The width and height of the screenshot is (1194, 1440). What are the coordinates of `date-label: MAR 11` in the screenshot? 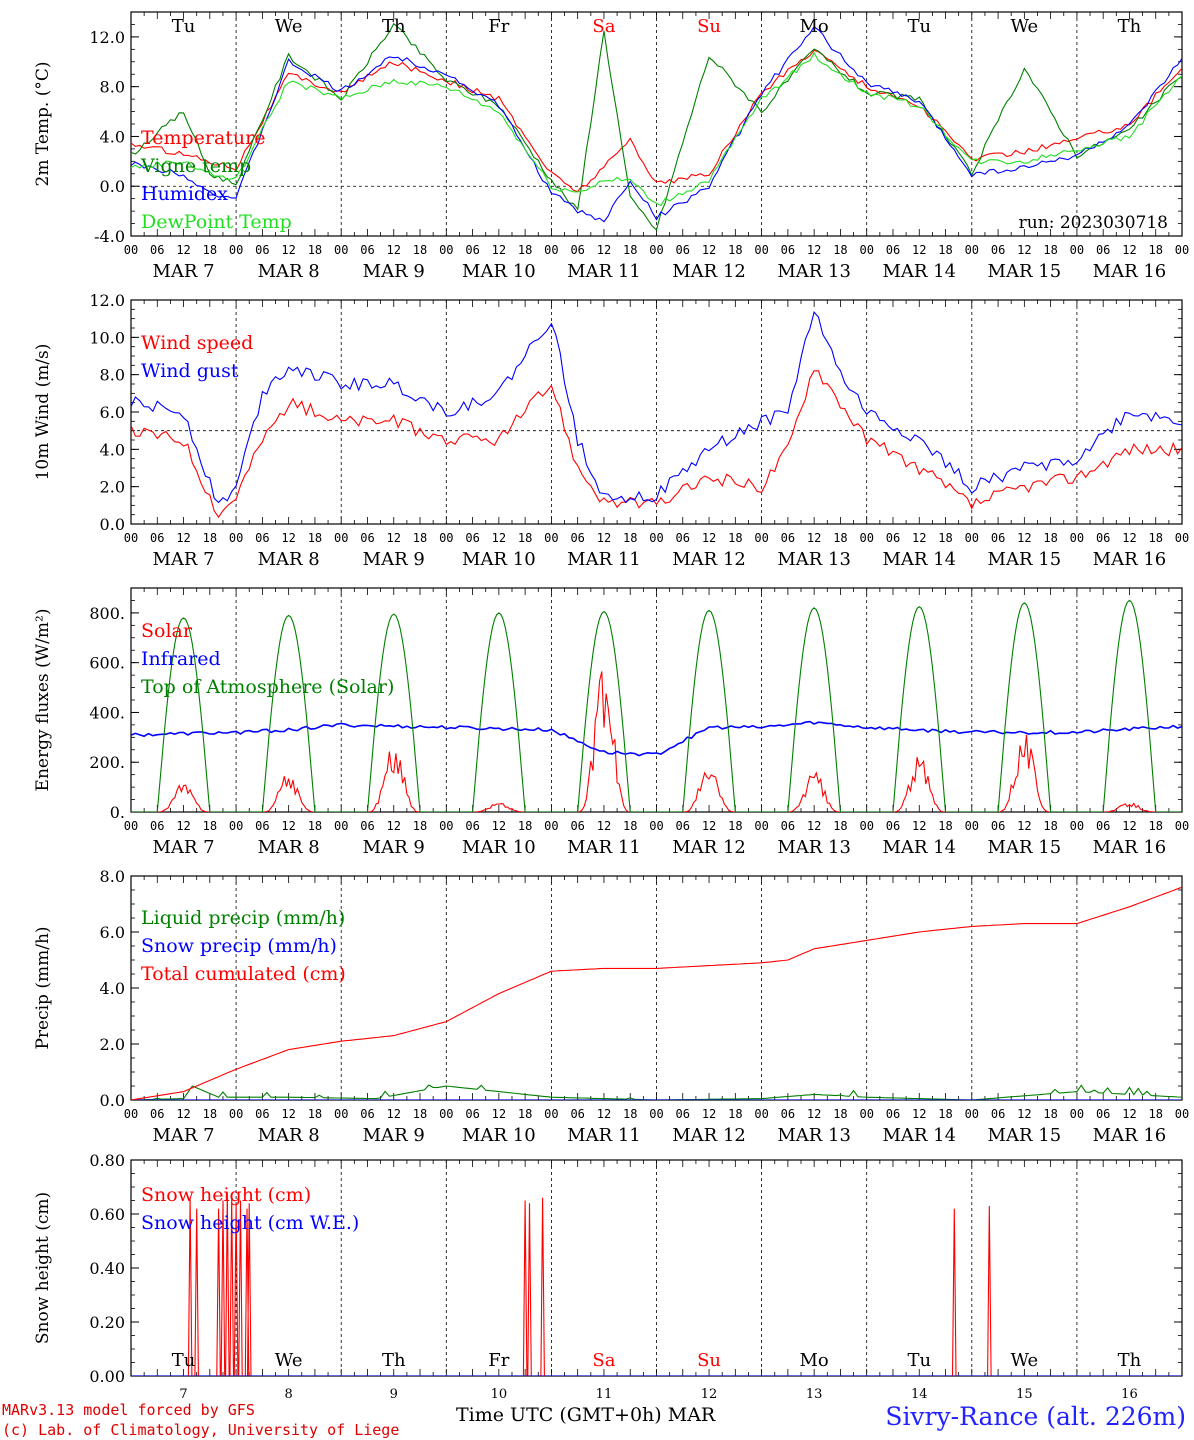 It's located at (604, 847).